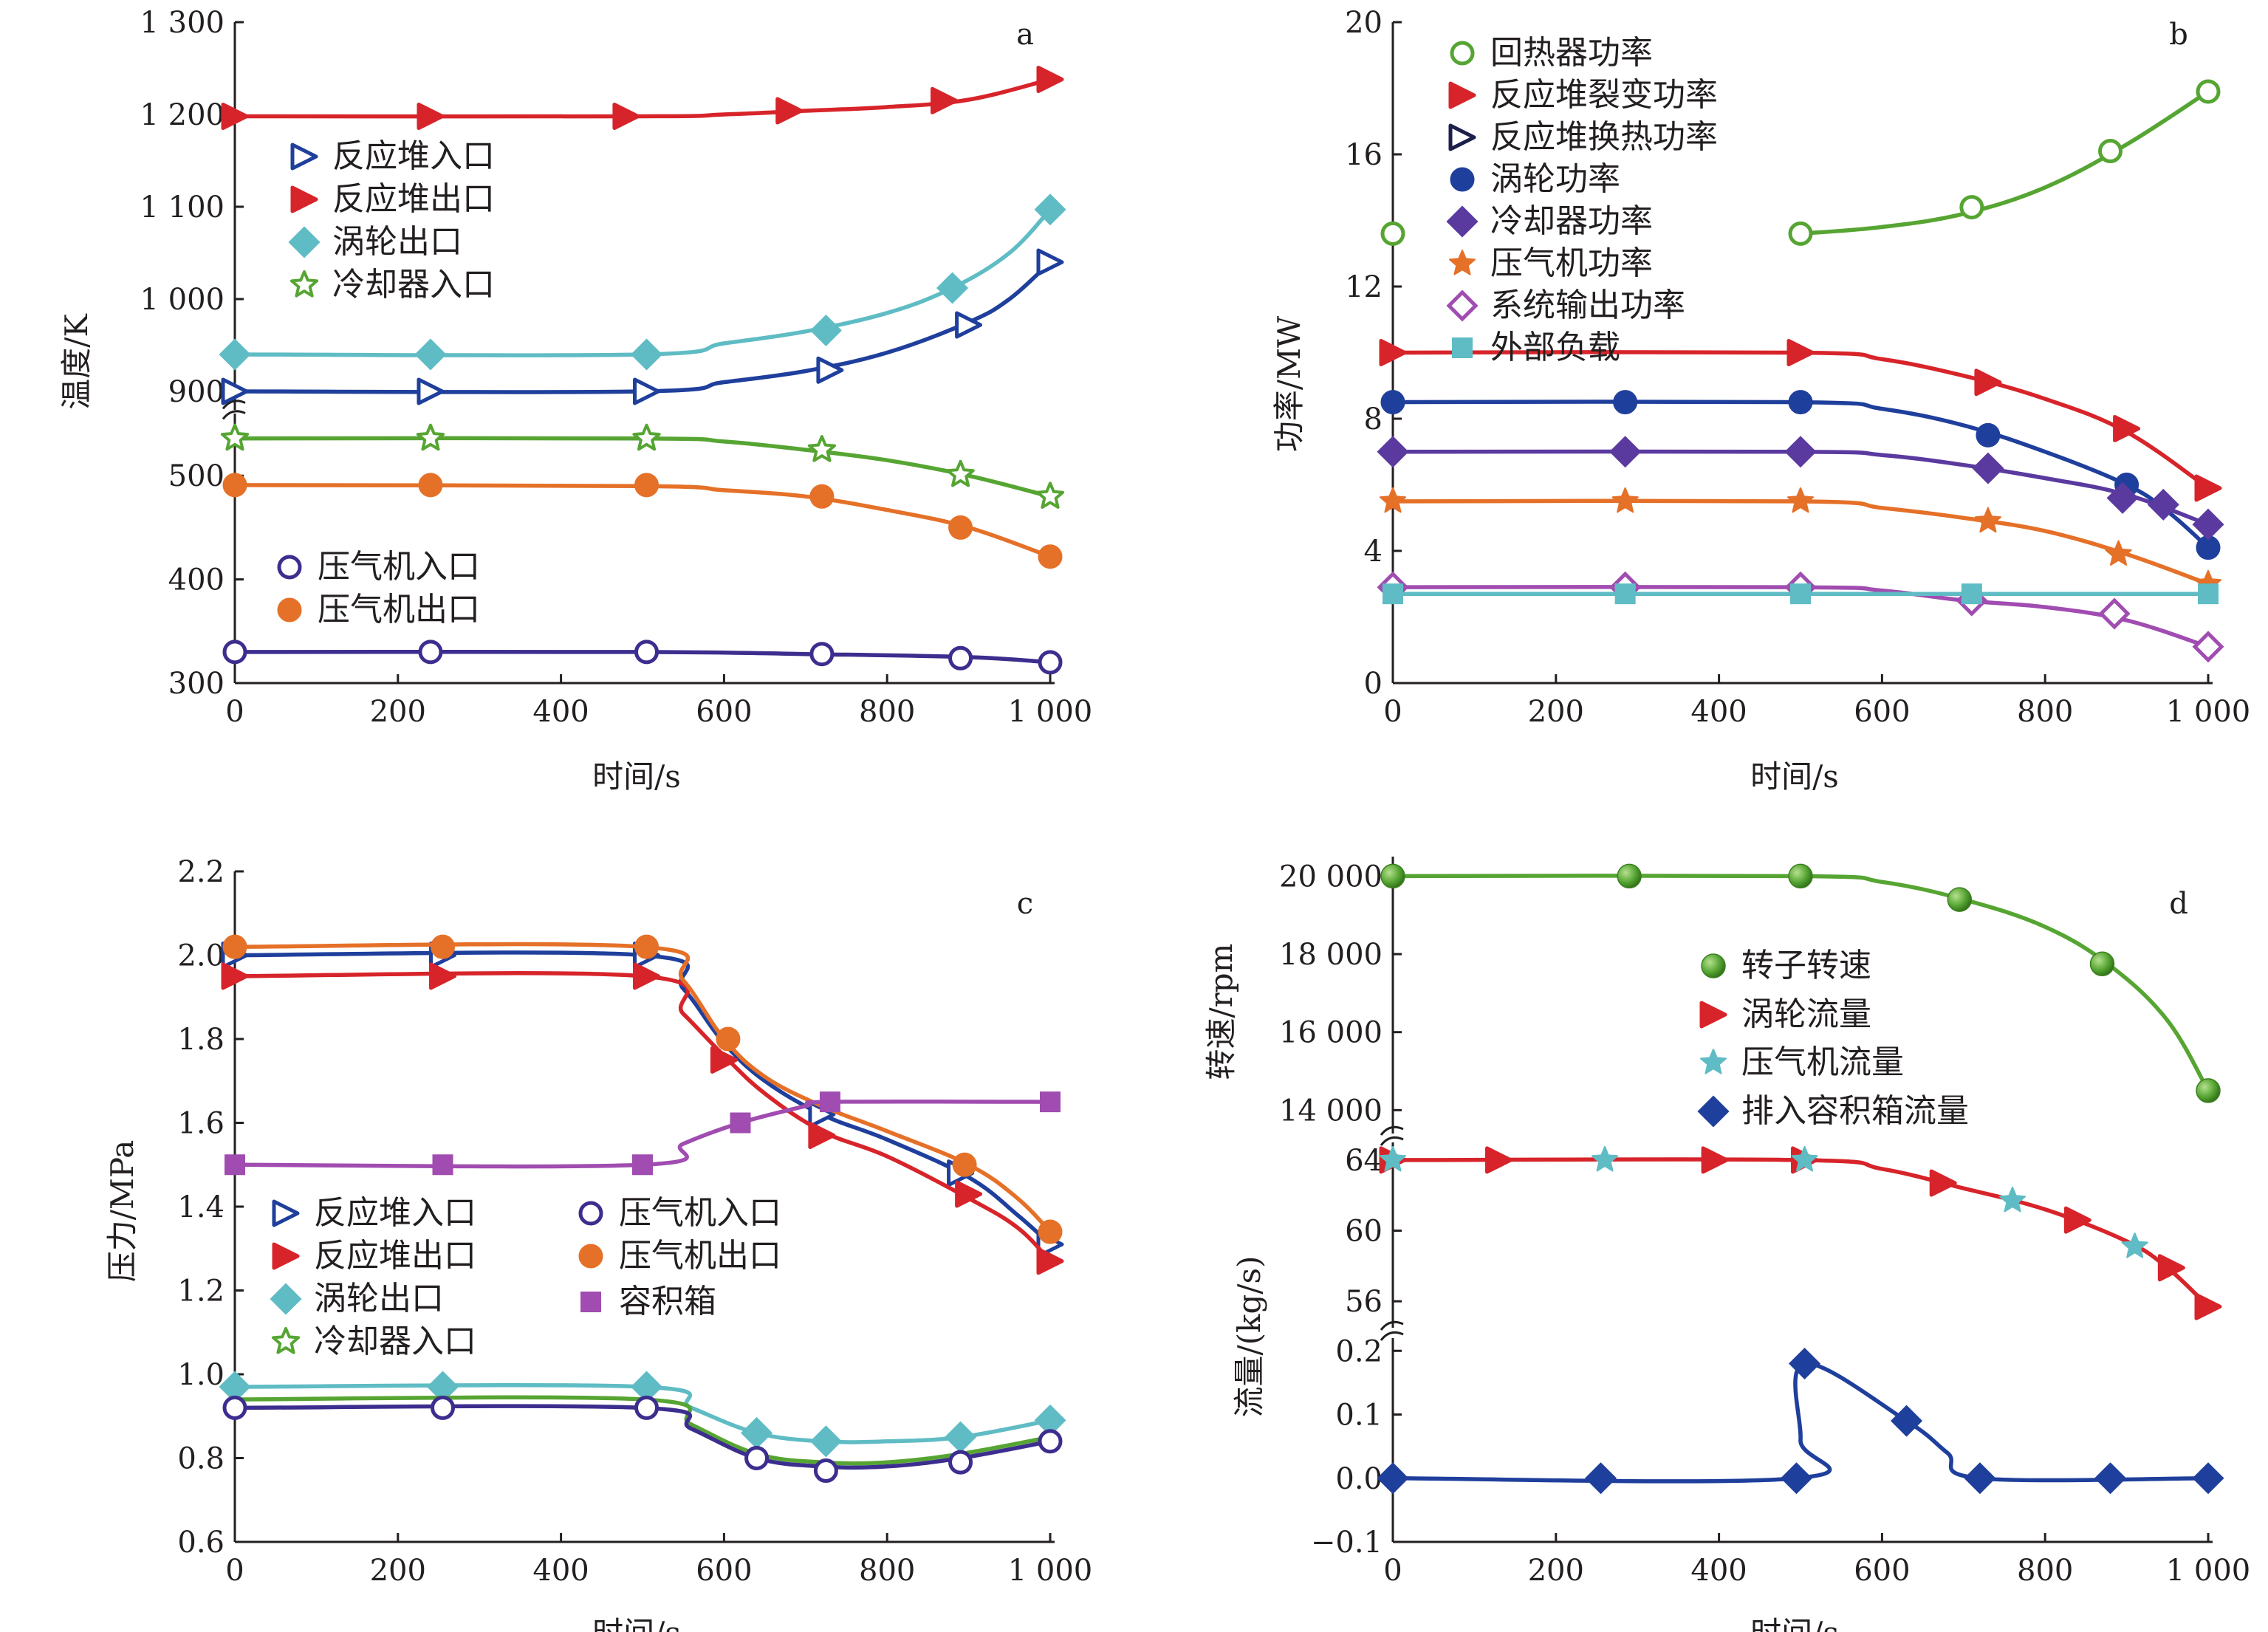 The width and height of the screenshot is (2268, 1632). Describe the element at coordinates (1364, 1302) in the screenshot. I see `y-tick-label: 56` at that location.